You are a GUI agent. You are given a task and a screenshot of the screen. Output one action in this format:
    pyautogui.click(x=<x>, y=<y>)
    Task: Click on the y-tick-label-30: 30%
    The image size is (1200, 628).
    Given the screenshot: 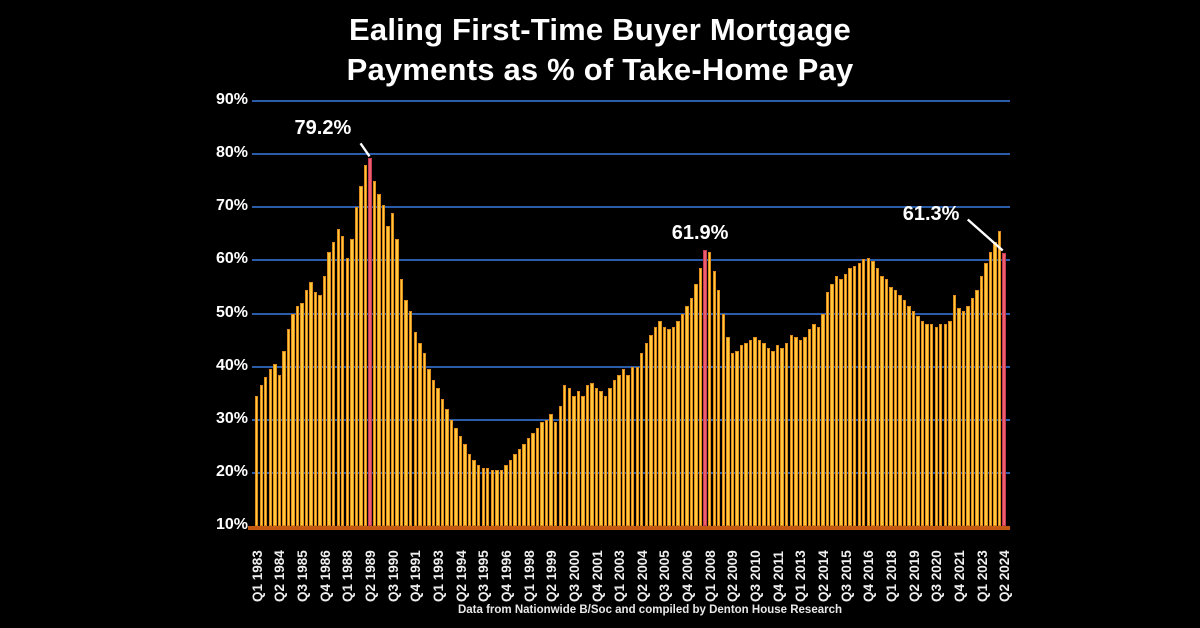 What is the action you would take?
    pyautogui.click(x=231, y=418)
    